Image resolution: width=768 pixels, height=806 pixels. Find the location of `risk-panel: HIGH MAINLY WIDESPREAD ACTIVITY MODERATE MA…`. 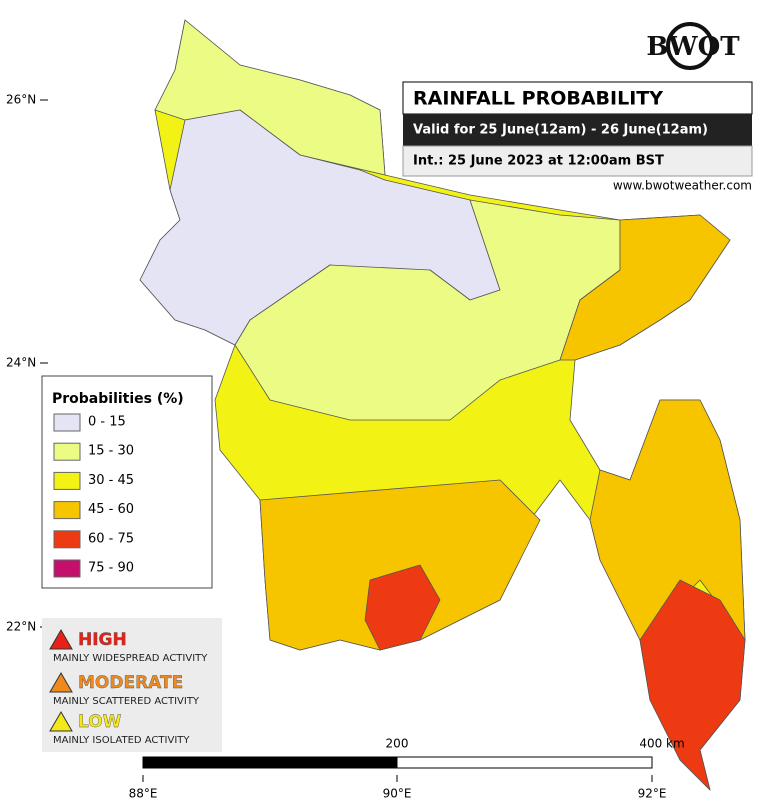

risk-panel: HIGH MAINLY WIDESPREAD ACTIVITY MODERATE MA… is located at coordinates (132, 685).